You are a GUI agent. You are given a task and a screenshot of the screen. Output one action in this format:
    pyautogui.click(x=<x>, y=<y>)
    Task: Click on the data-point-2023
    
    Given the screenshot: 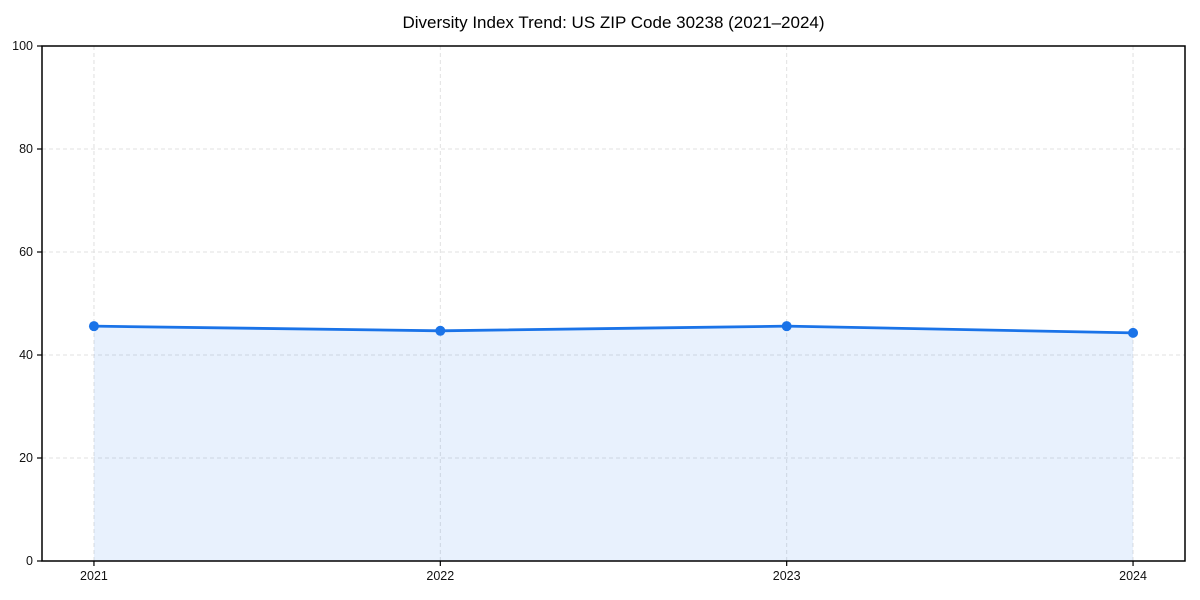 What is the action you would take?
    pyautogui.click(x=786, y=326)
    